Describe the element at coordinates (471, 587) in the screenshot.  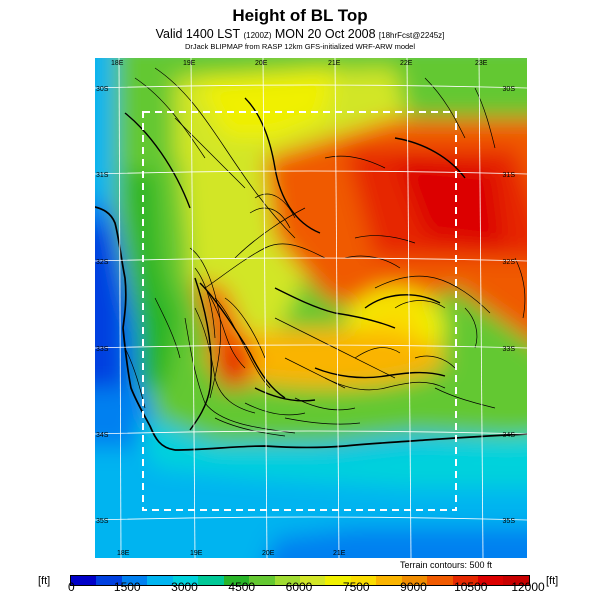
I see `color-tick-label: 10500` at that location.